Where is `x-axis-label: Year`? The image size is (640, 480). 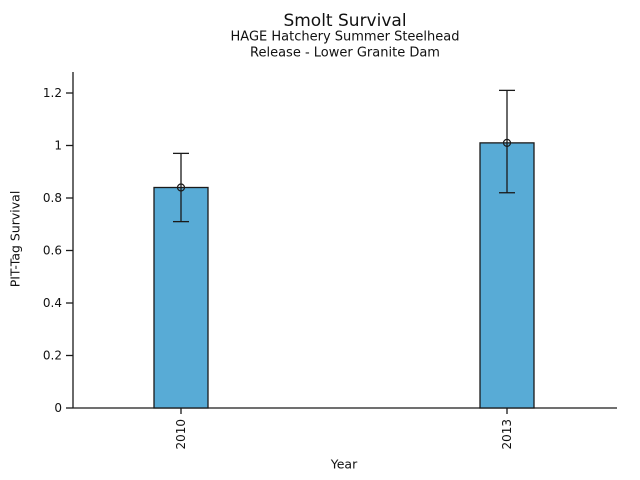 x-axis-label: Year is located at coordinates (344, 464).